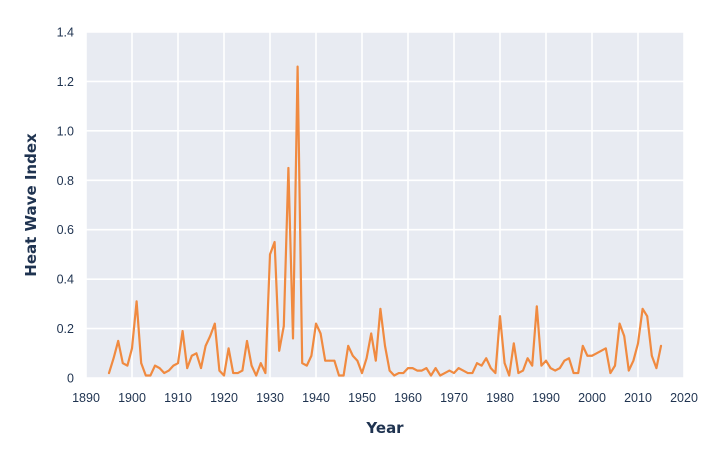  I want to click on y-tick-label: 0.6, so click(65, 230).